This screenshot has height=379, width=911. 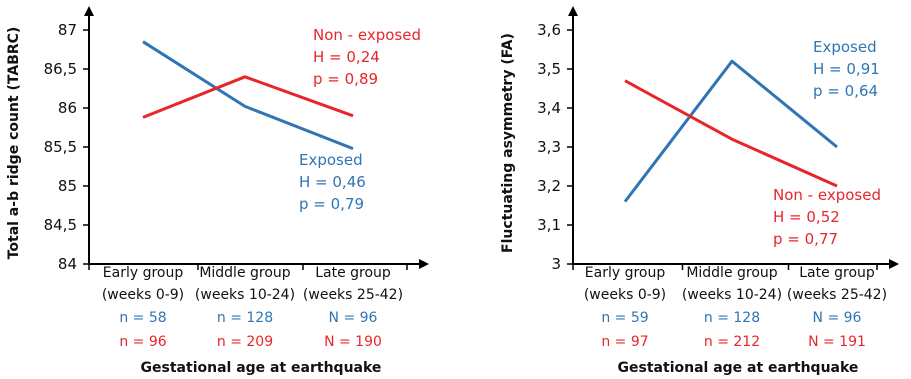 What do you see at coordinates (549, 69) in the screenshot?
I see `y-tick-label: 3,5` at bounding box center [549, 69].